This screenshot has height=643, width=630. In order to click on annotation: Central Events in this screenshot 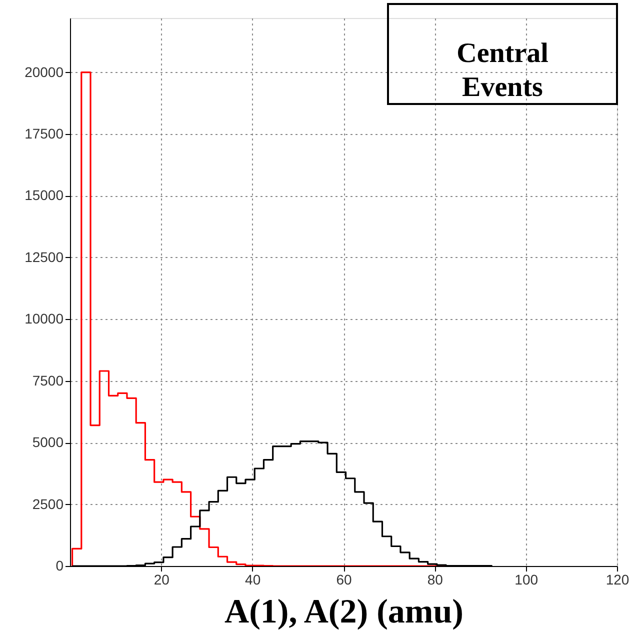, I will do `click(502, 70)`.